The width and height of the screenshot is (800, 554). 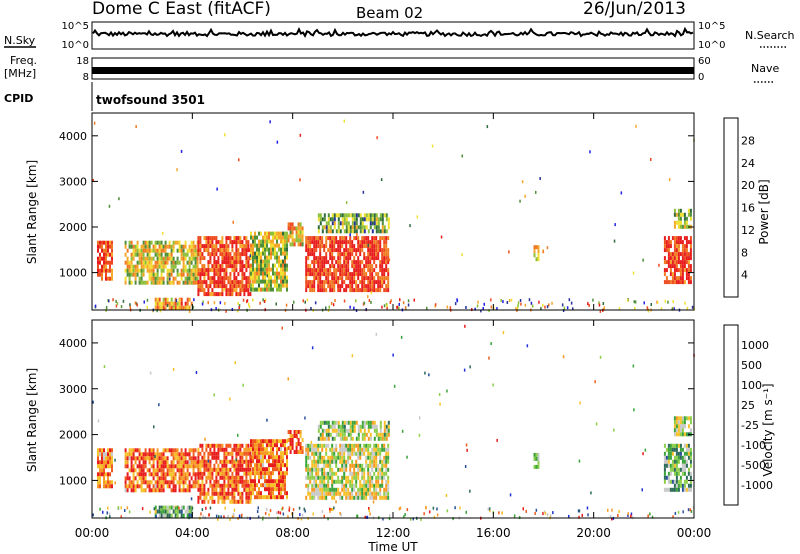 What do you see at coordinates (387, 308) in the screenshot?
I see `heatmap-cell-2008` at bounding box center [387, 308].